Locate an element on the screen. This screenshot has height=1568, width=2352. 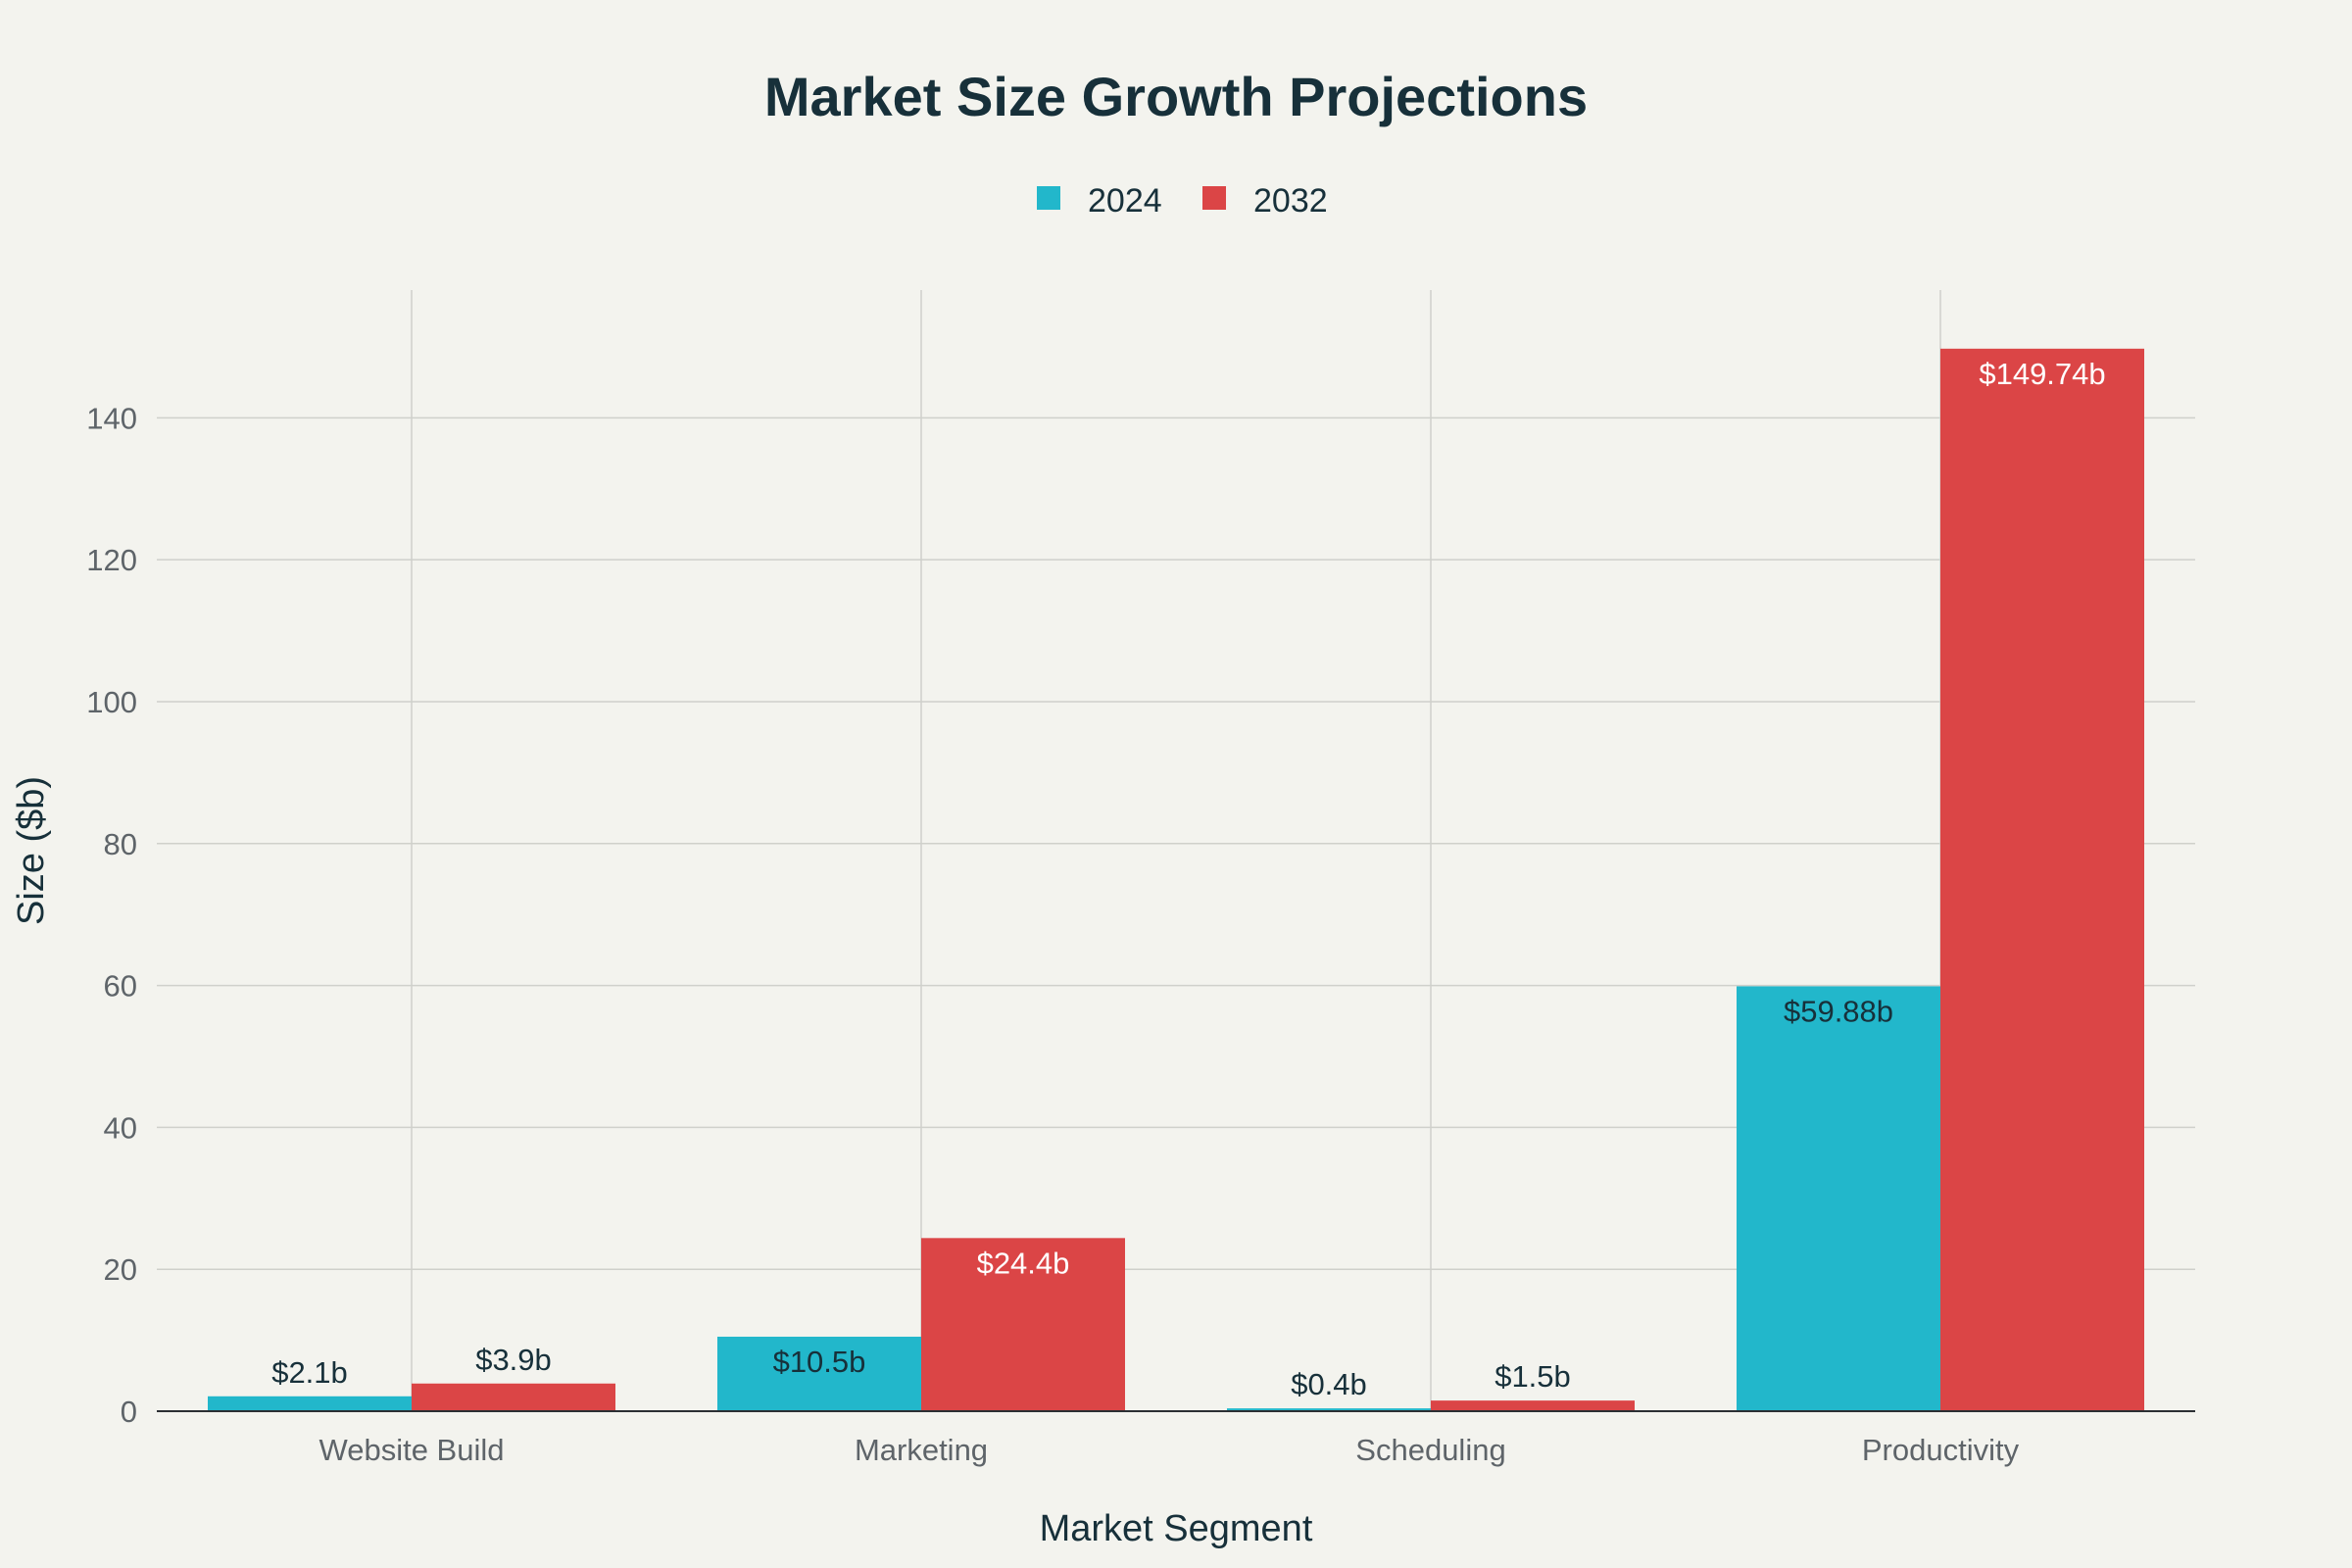
data-label-2032-productivity: $149.74b is located at coordinates (2042, 374).